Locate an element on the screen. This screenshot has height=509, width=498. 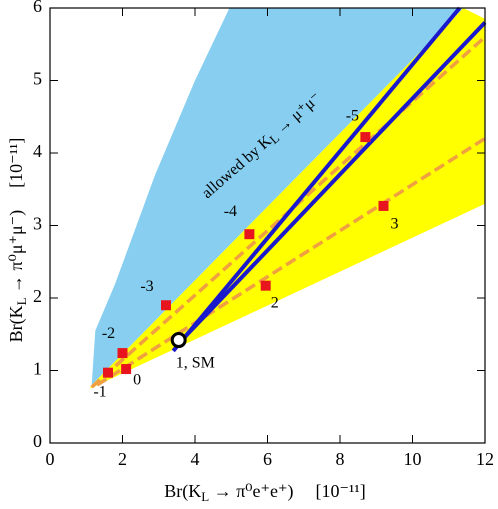
y-tick-label: 3 is located at coordinates (37, 224).